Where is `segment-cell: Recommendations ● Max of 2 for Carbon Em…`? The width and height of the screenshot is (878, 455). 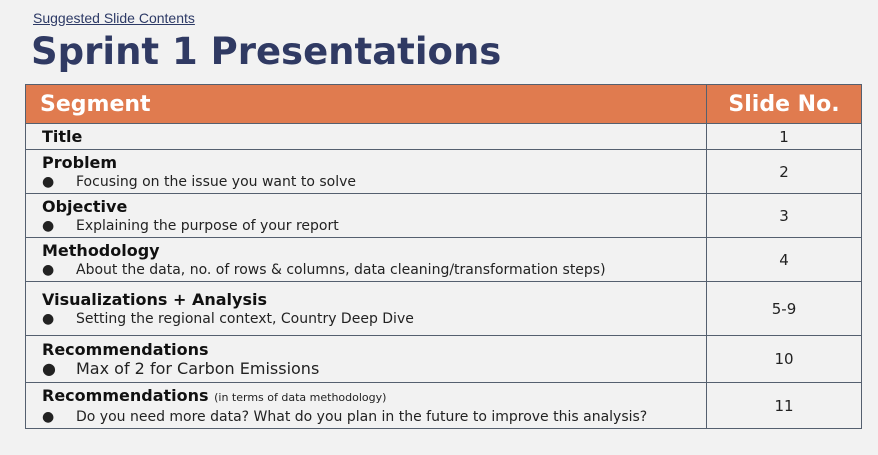
segment-cell: Recommendations ● Max of 2 for Carbon Em… is located at coordinates (366, 359).